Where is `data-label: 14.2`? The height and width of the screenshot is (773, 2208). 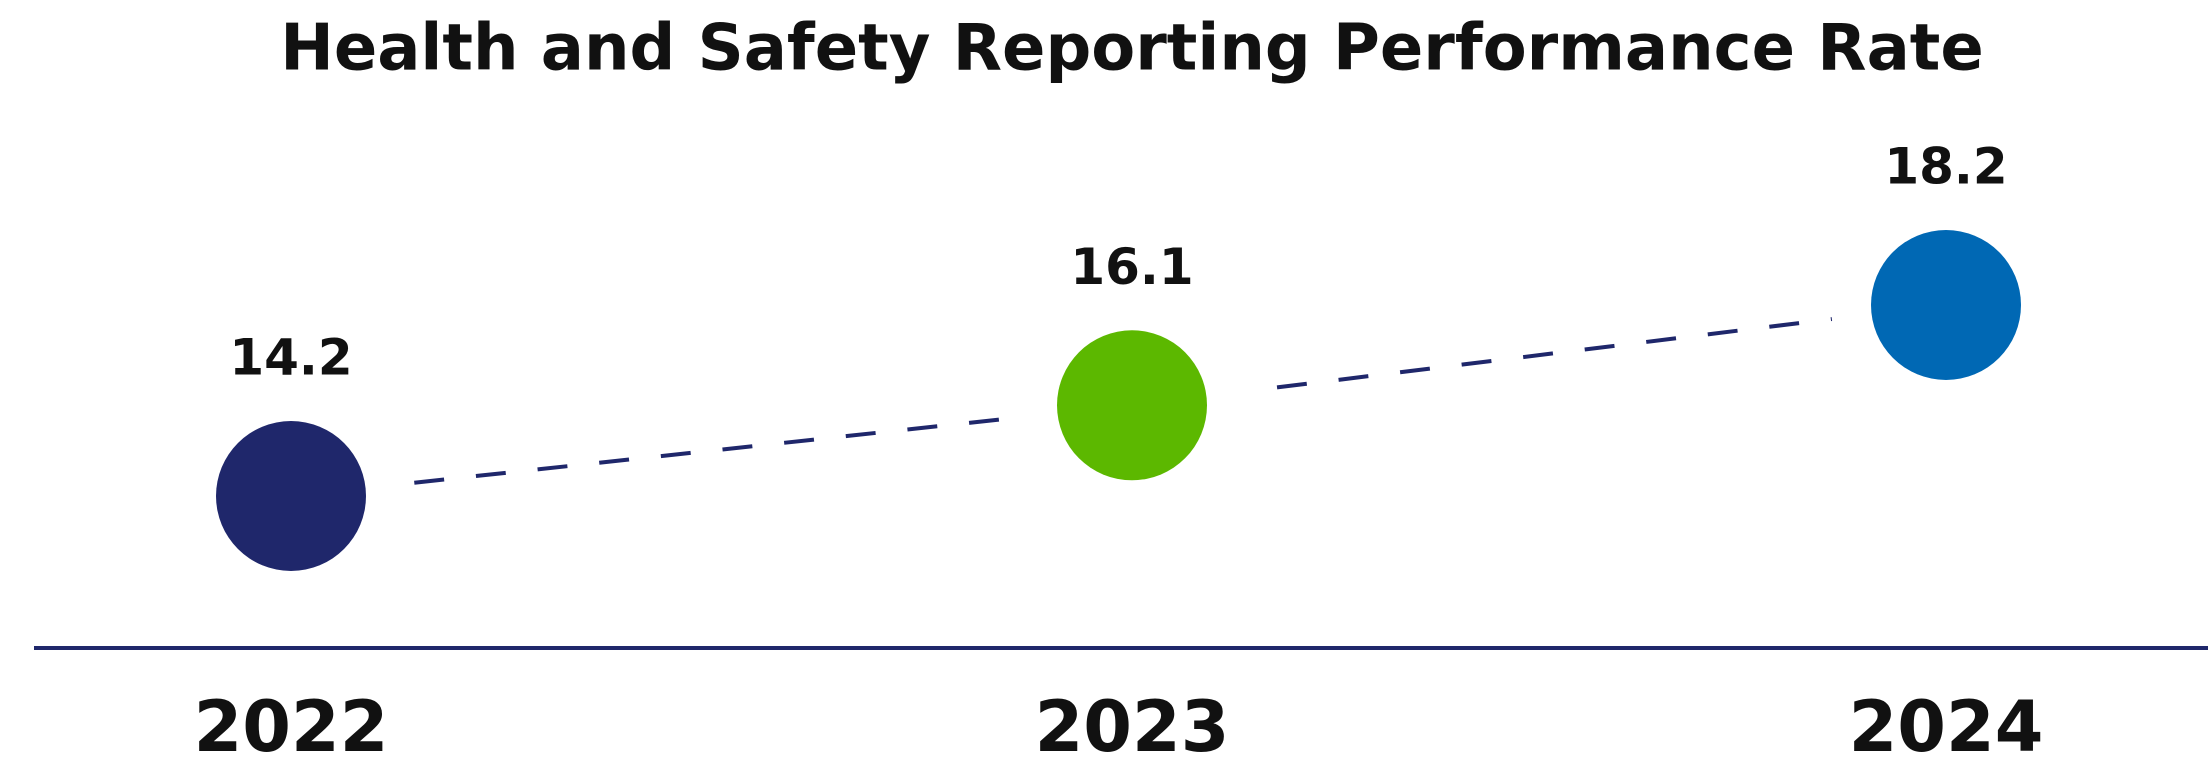
data-label: 14.2 is located at coordinates (290, 358).